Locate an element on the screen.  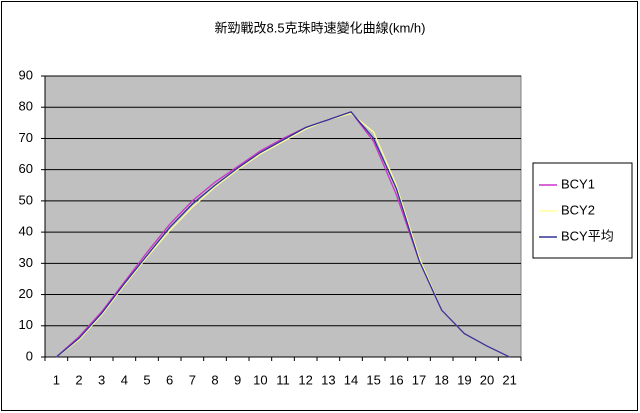
x-tick-label: 4 is located at coordinates (124, 379).